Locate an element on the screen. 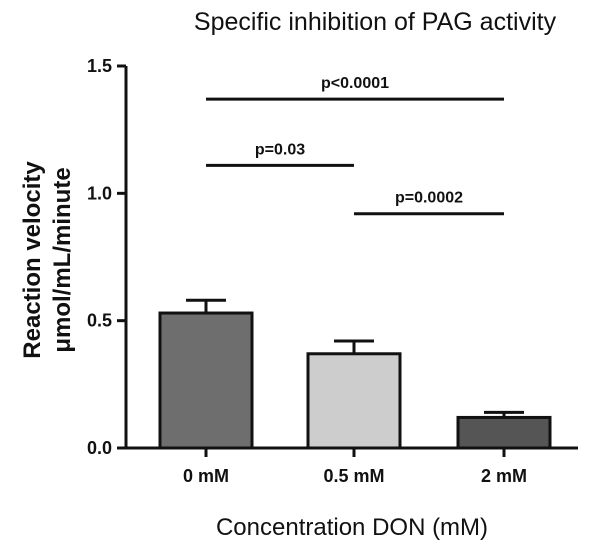  significance-label: p=0.03 is located at coordinates (280, 149).